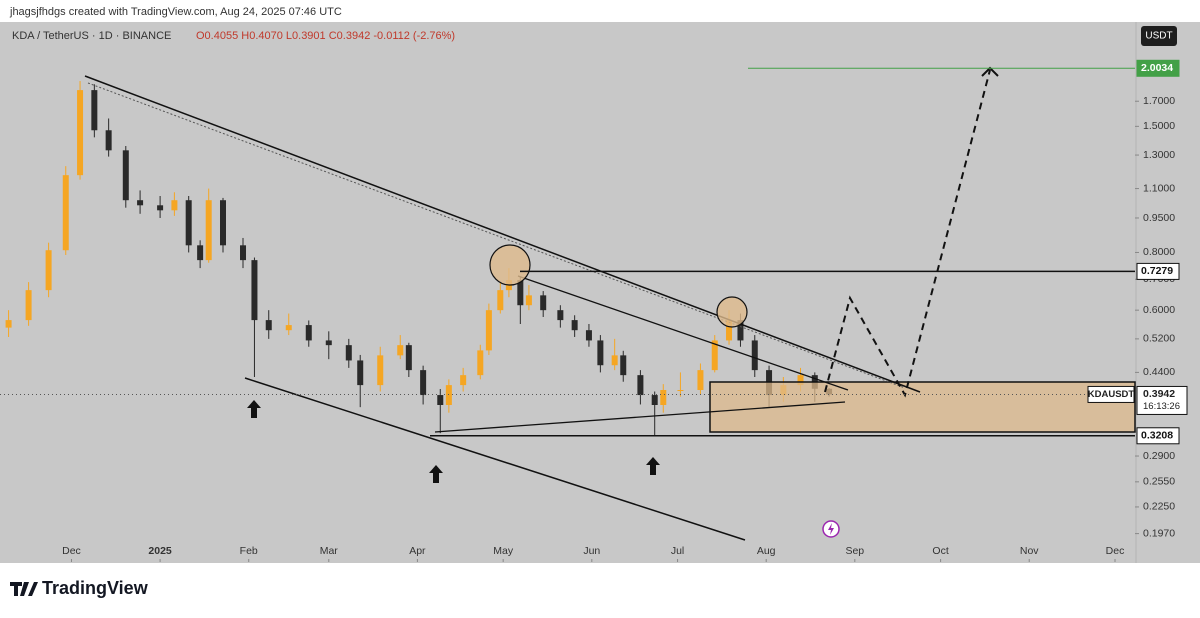 Image resolution: width=1200 pixels, height=618 pixels. What do you see at coordinates (600, 11) in the screenshot?
I see `header-bar` at bounding box center [600, 11].